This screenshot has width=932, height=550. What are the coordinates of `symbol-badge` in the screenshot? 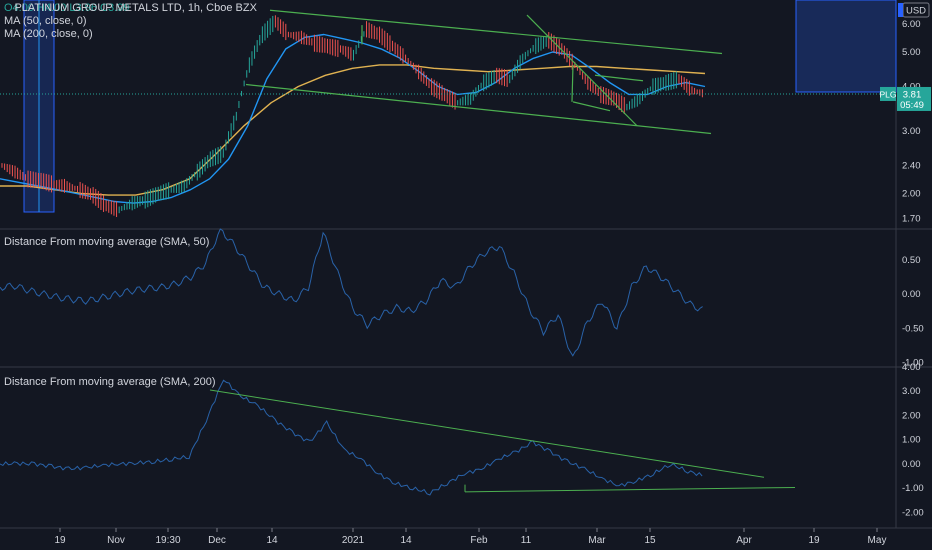 It's located at (888, 93).